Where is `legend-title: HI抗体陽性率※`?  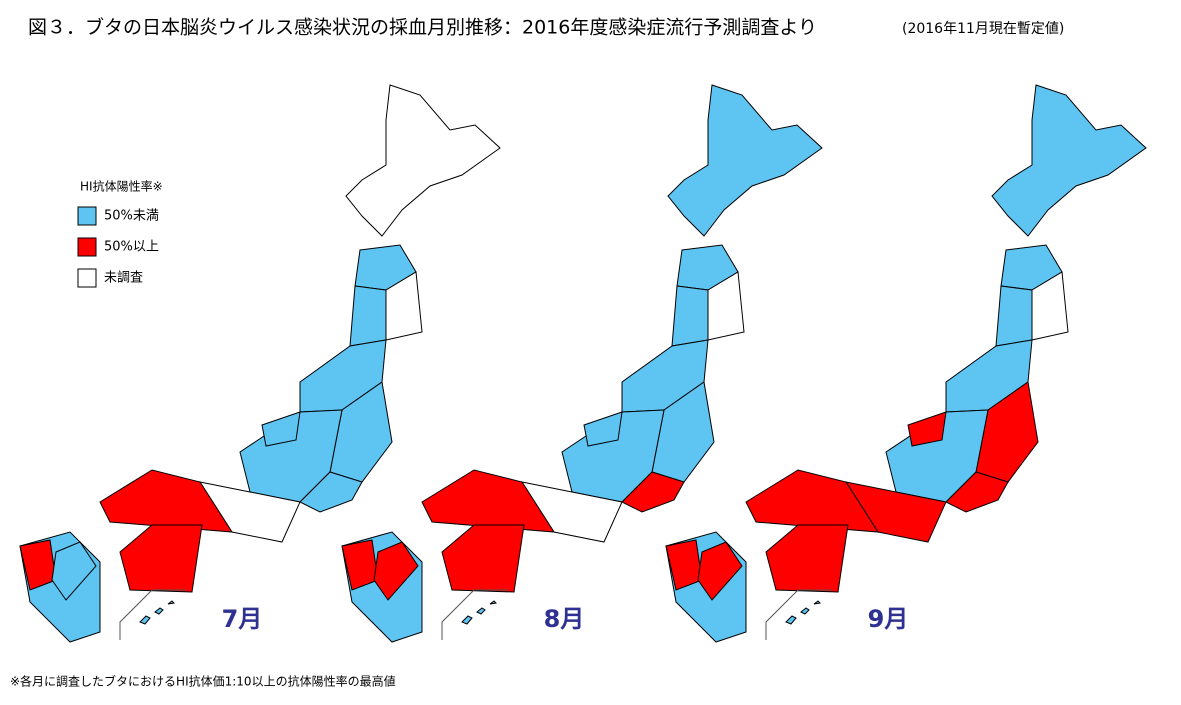
legend-title: HI抗体陽性率※ is located at coordinates (121, 186).